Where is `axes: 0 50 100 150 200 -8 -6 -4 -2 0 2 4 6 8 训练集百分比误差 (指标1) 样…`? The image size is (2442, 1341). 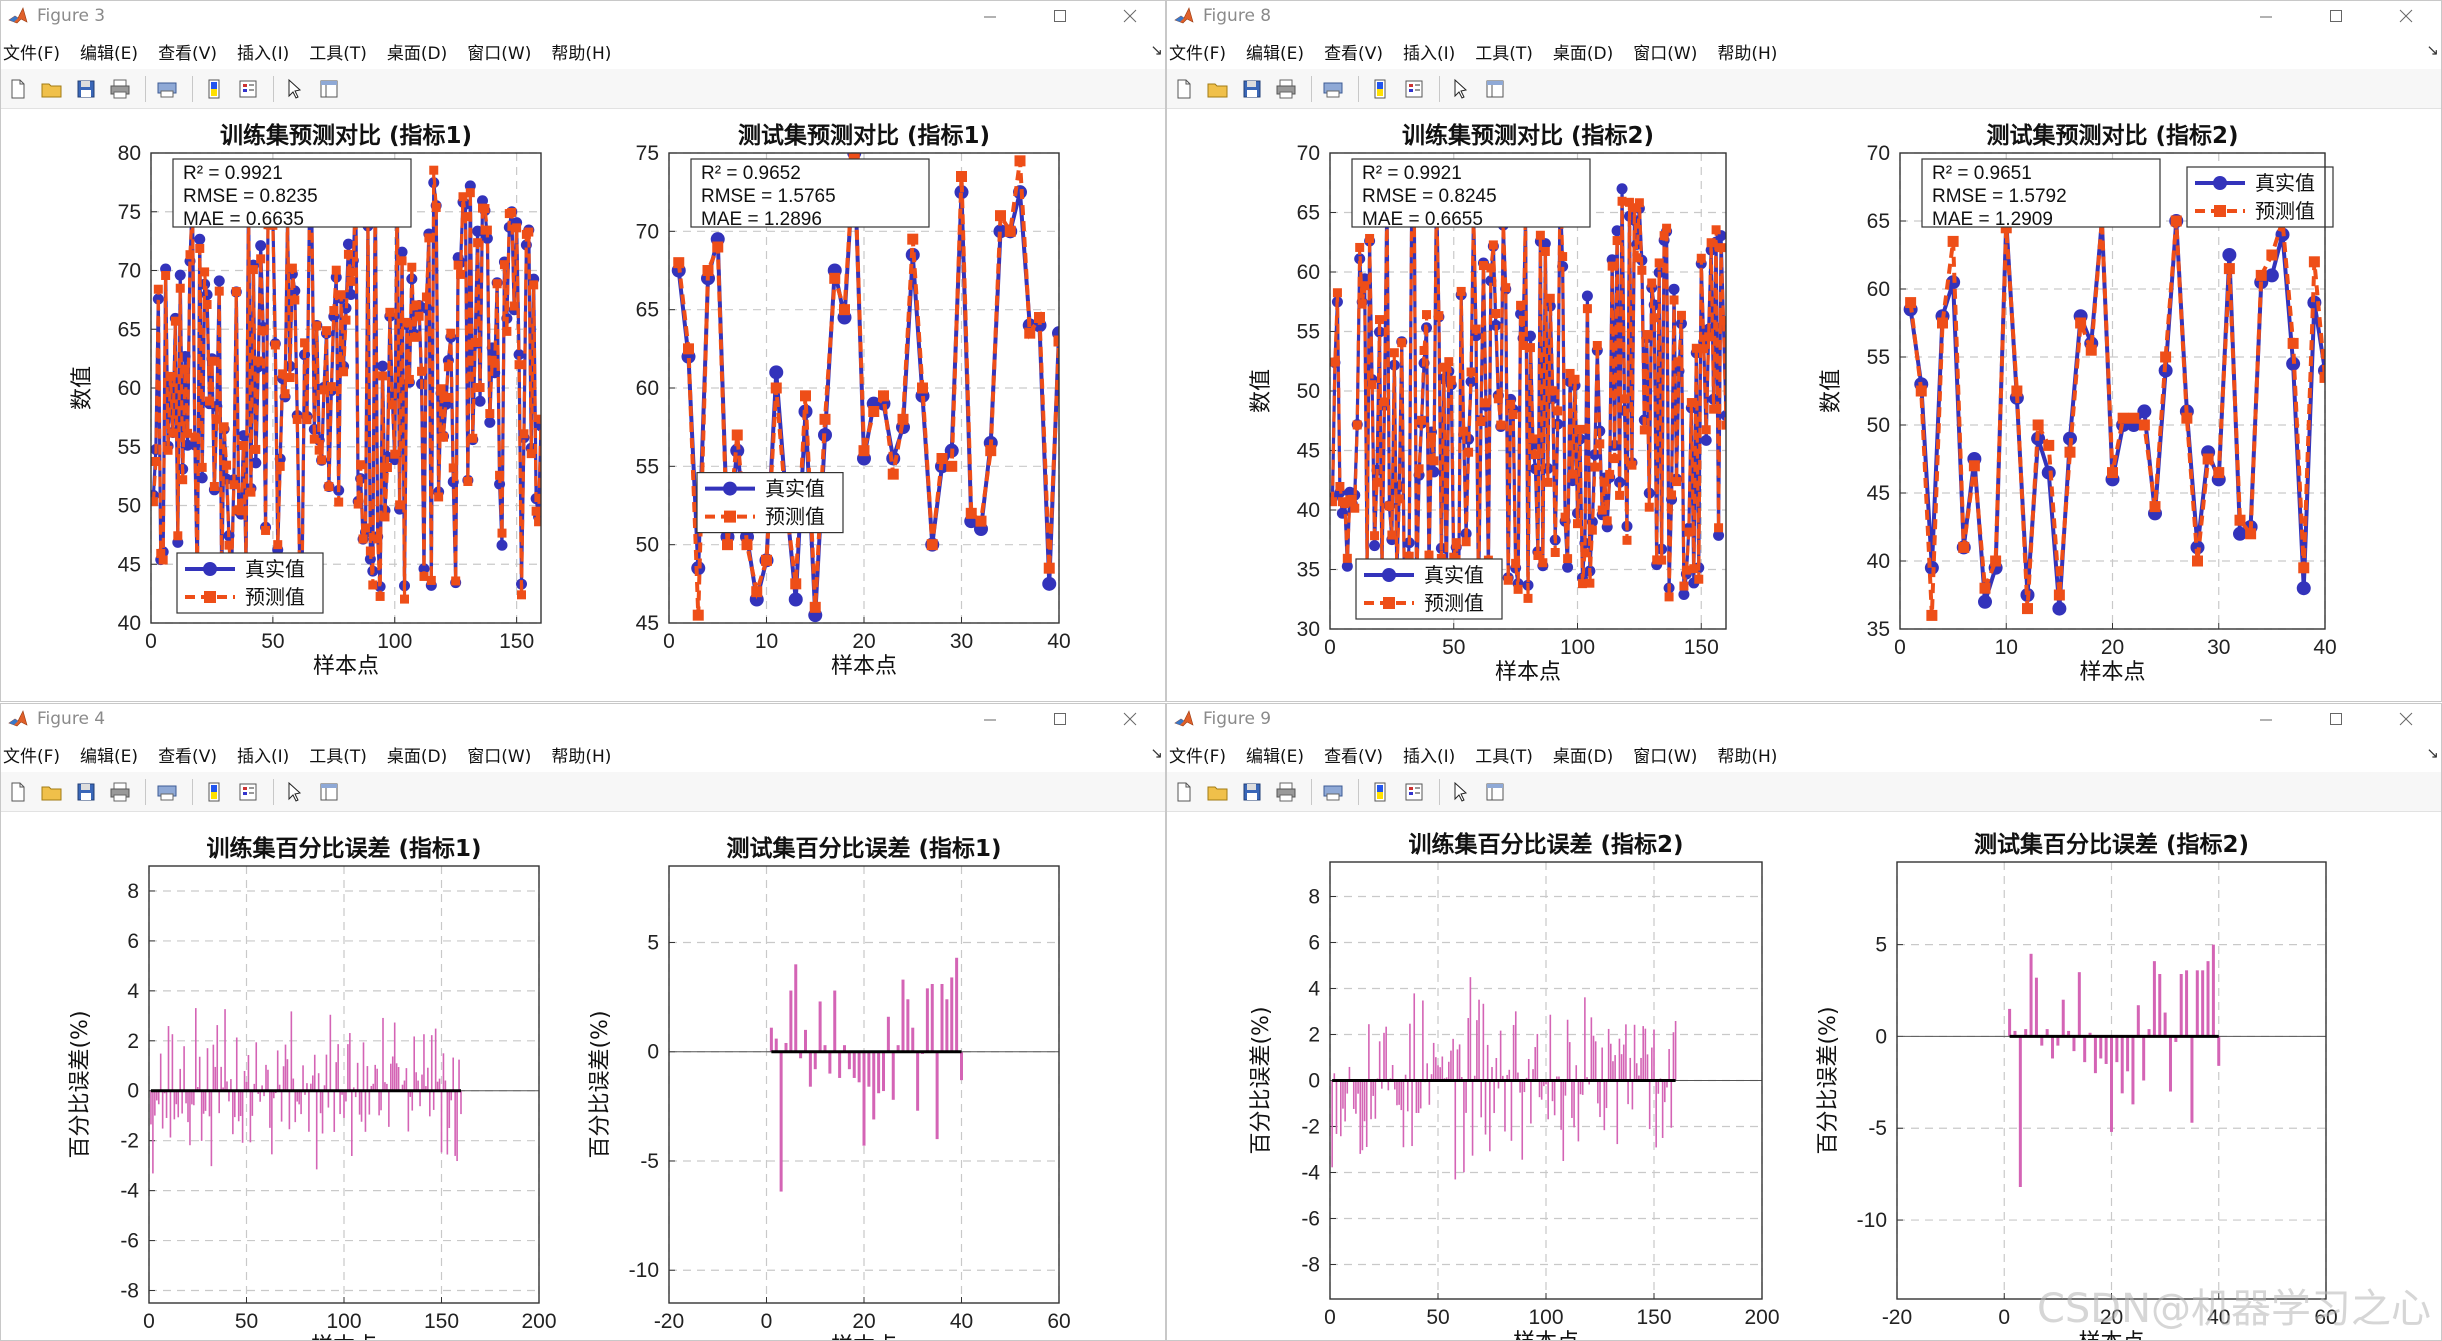
axes: 0 50 100 150 200 -8 -6 -4 -2 0 2 4 6 8 训练集百分比误差 (指标1) 样… is located at coordinates (312, 1087).